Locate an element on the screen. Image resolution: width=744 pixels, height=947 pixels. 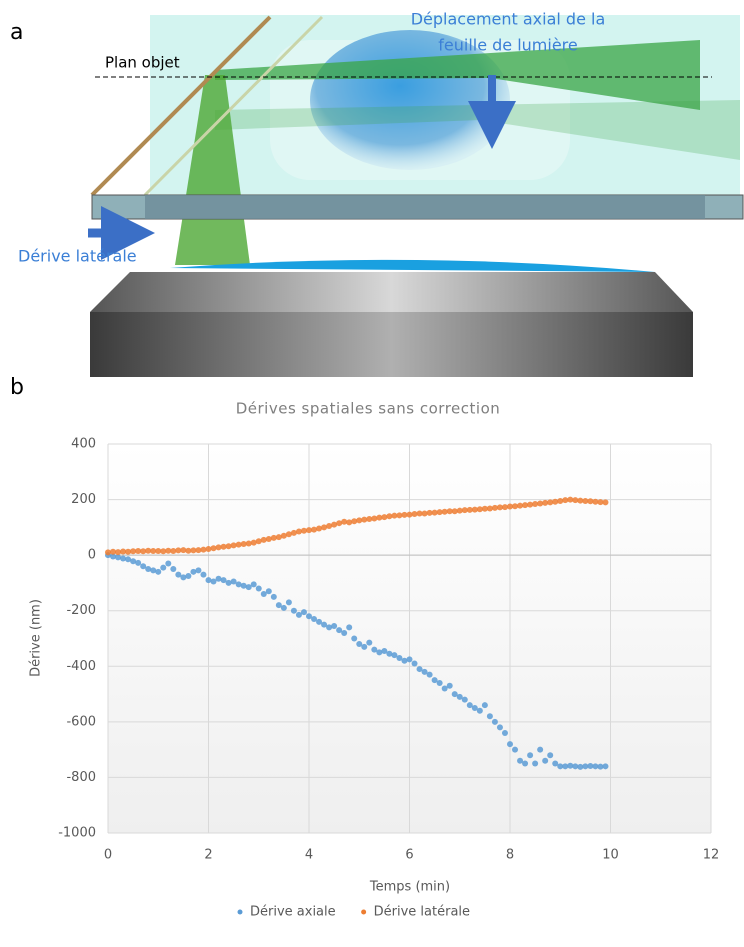
y-tick-label: -600 is located at coordinates (81, 721).